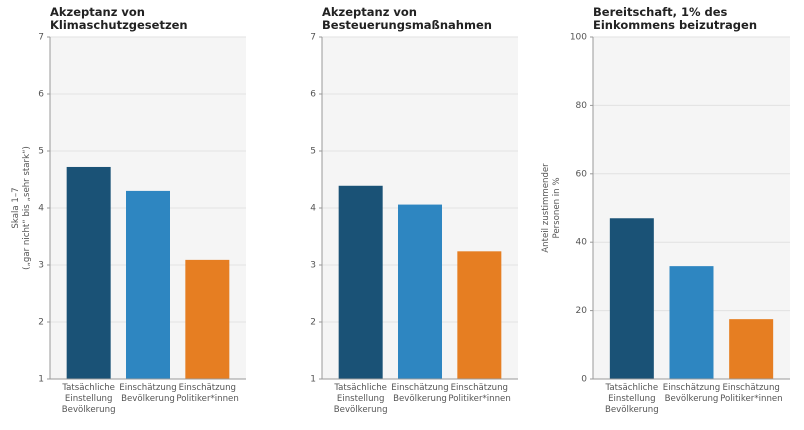 Image resolution: width=804 pixels, height=430 pixels. What do you see at coordinates (119, 18) in the screenshot?
I see `panel-title: Akzeptanz von Klimaschutzgesetzen` at bounding box center [119, 18].